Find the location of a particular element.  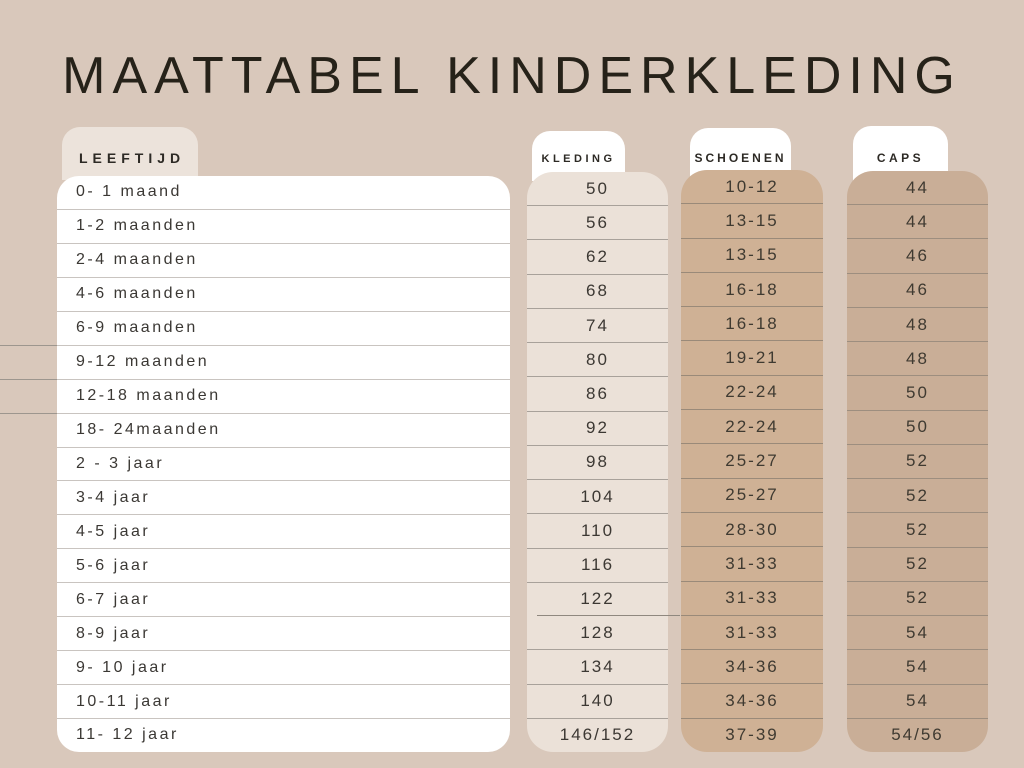

kleding-size-cell-label: 116 is located at coordinates (597, 565).